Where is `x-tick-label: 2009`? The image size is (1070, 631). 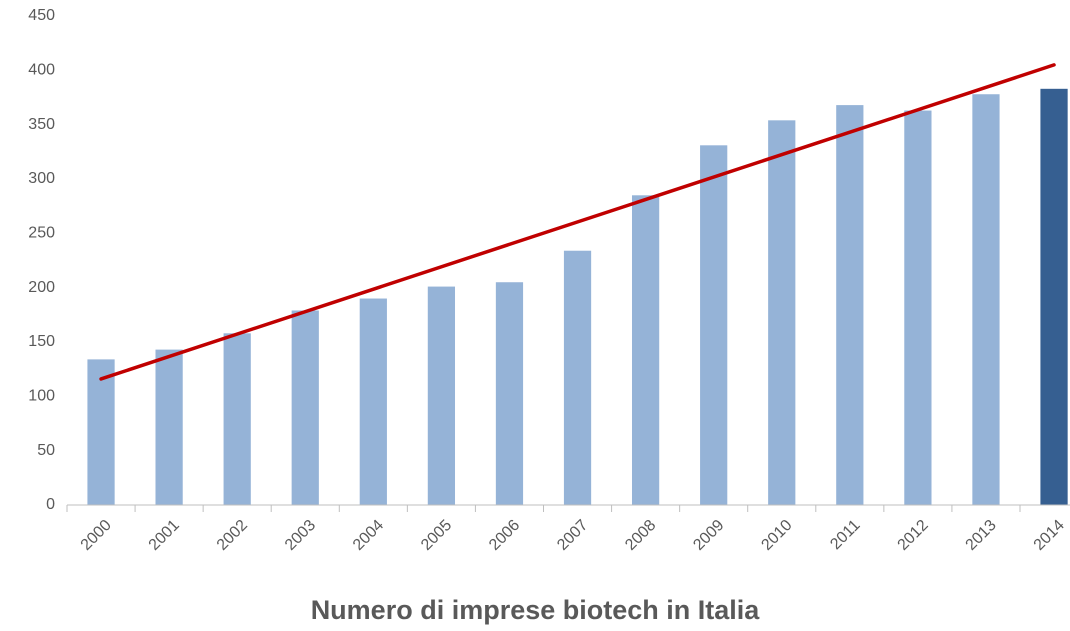 x-tick-label: 2009 is located at coordinates (708, 535).